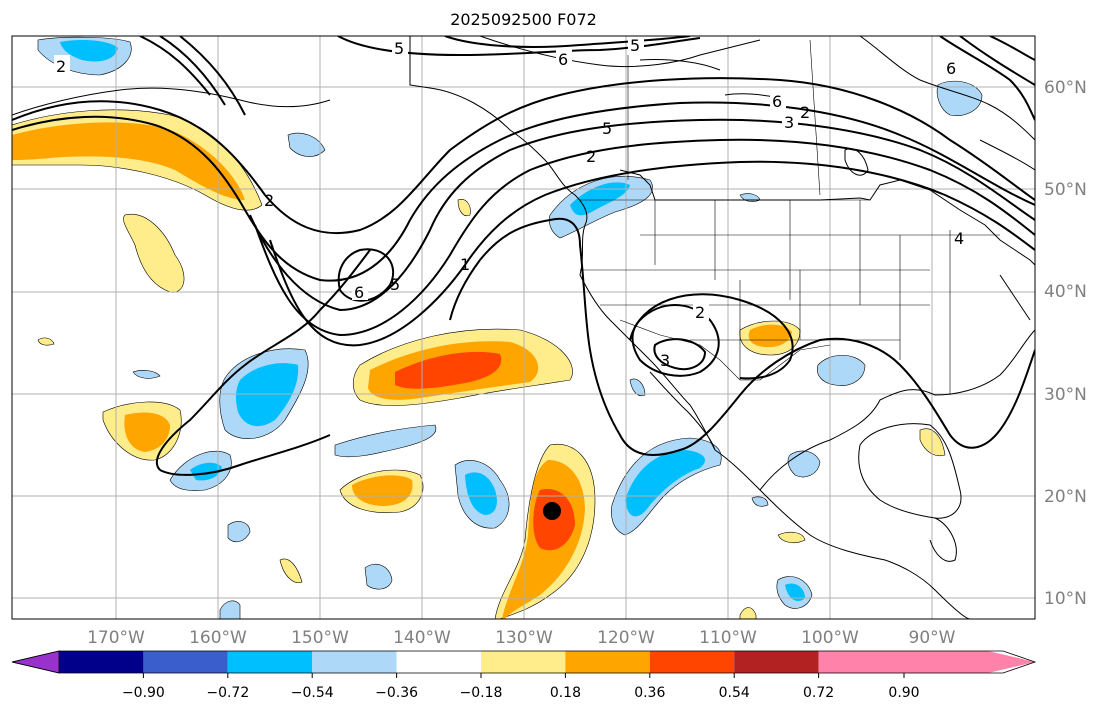 Image resolution: width=1105 pixels, height=712 pixels. Describe the element at coordinates (1065, 88) in the screenshot. I see `lat-label: 60°N` at that location.